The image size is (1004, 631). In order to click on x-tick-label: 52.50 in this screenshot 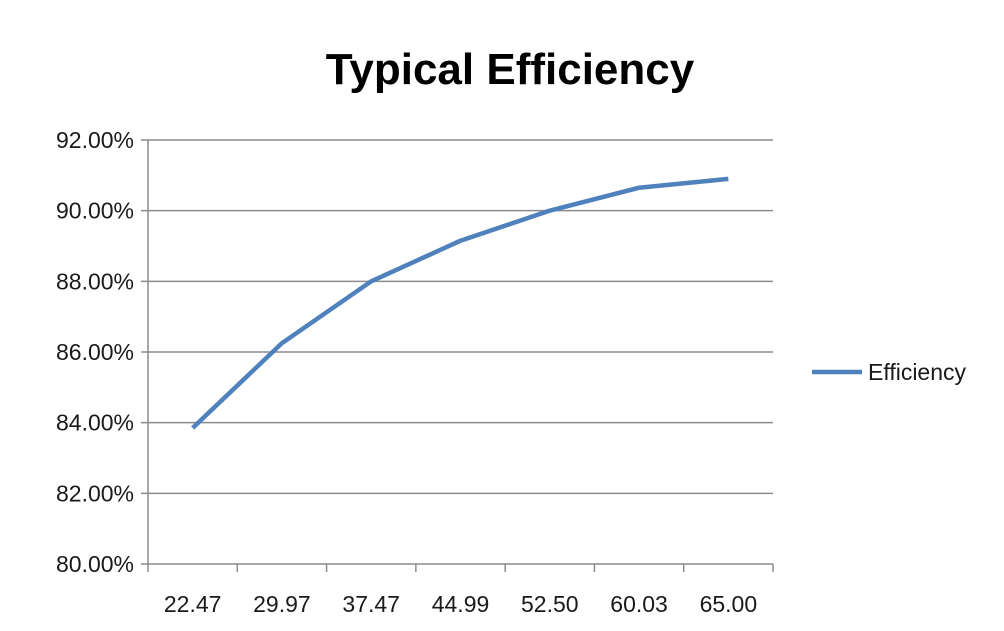, I will do `click(550, 604)`.